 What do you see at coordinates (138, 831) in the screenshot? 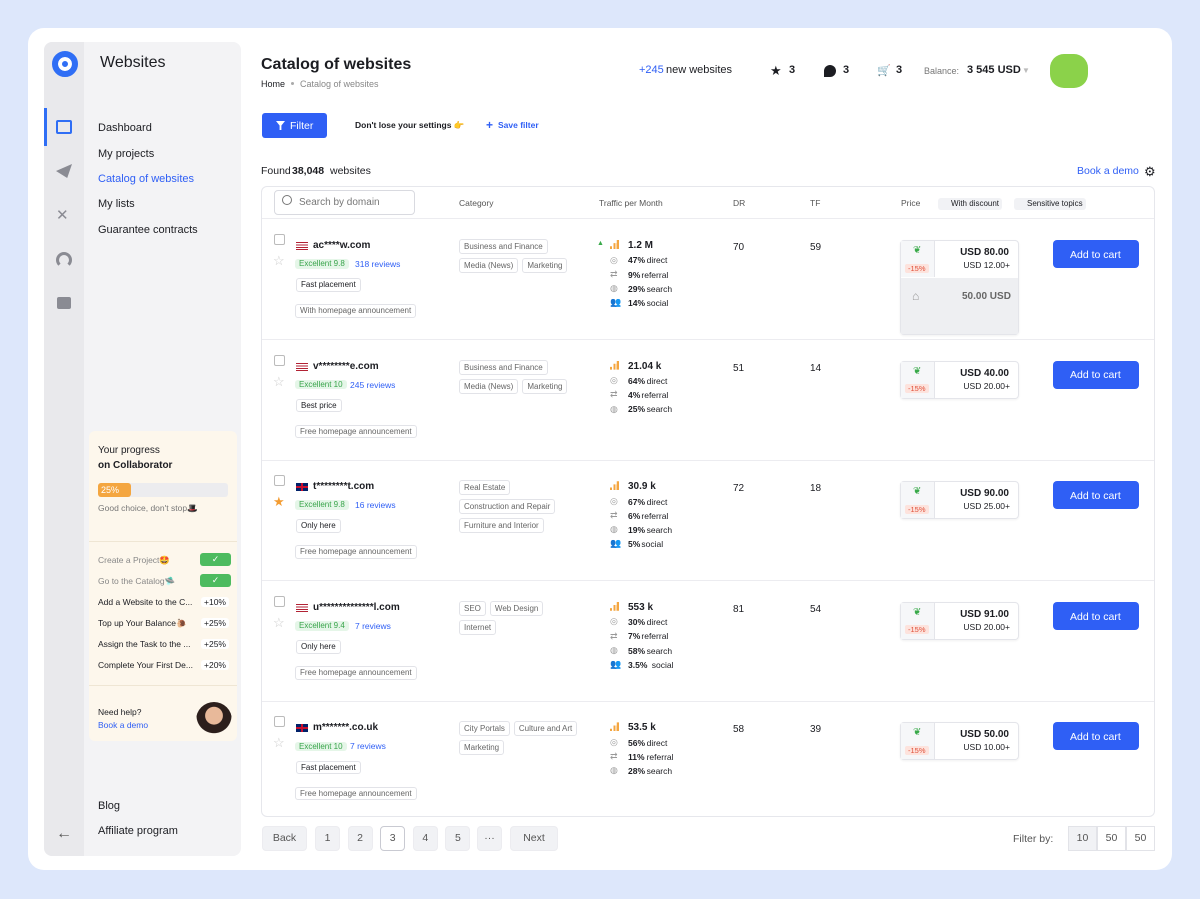
I see `footer-link: Affiliate program` at bounding box center [138, 831].